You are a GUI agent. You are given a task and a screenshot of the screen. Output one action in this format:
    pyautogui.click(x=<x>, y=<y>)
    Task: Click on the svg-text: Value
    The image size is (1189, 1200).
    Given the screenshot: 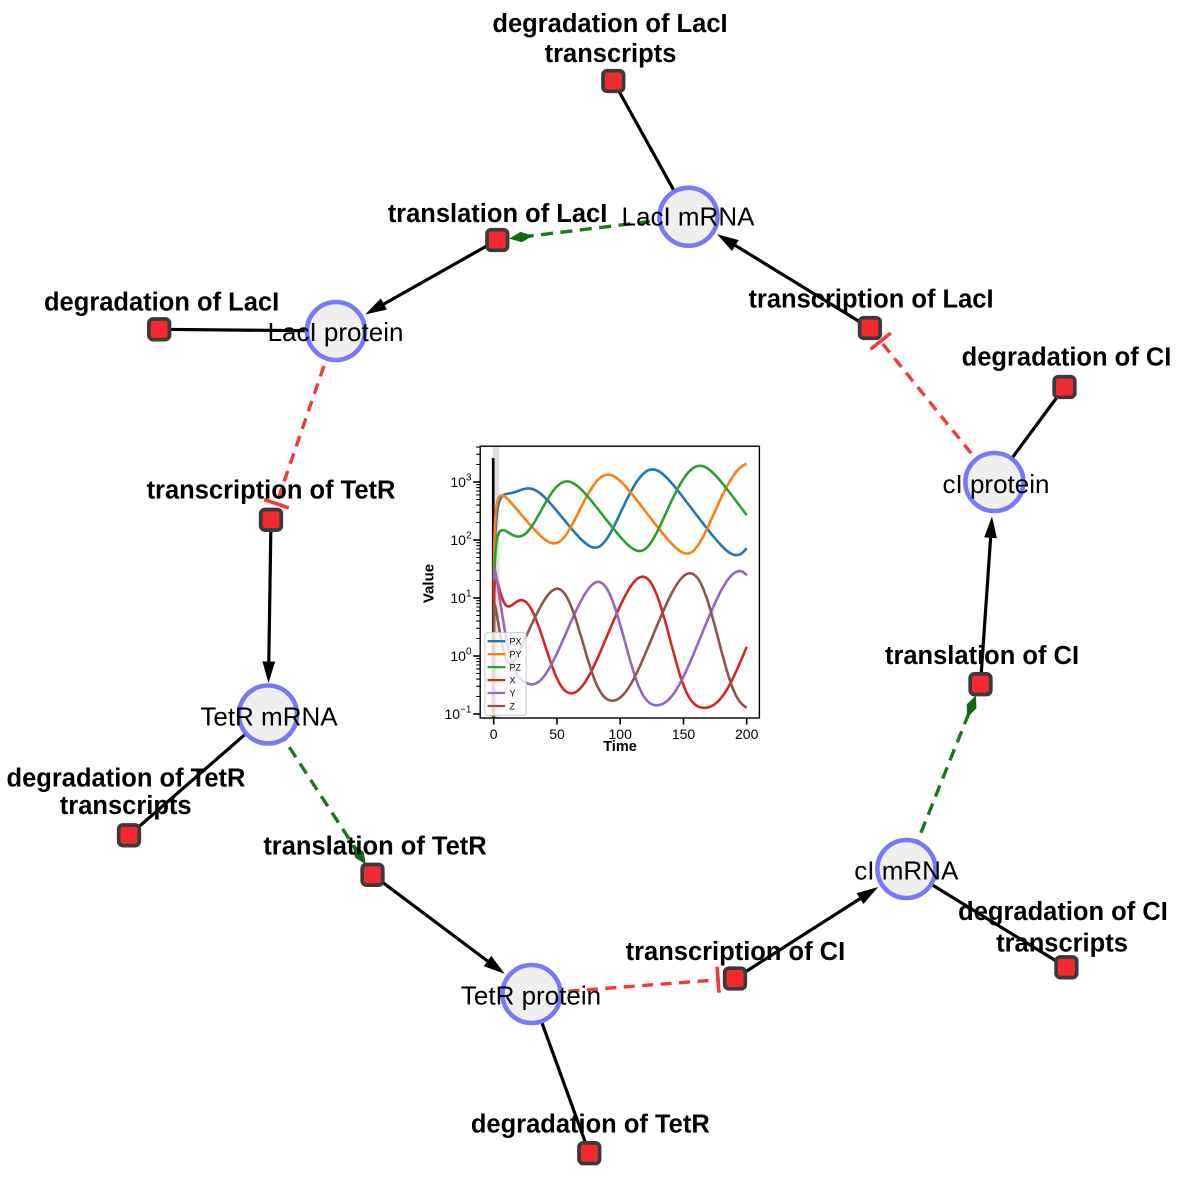 What is the action you would take?
    pyautogui.click(x=429, y=583)
    